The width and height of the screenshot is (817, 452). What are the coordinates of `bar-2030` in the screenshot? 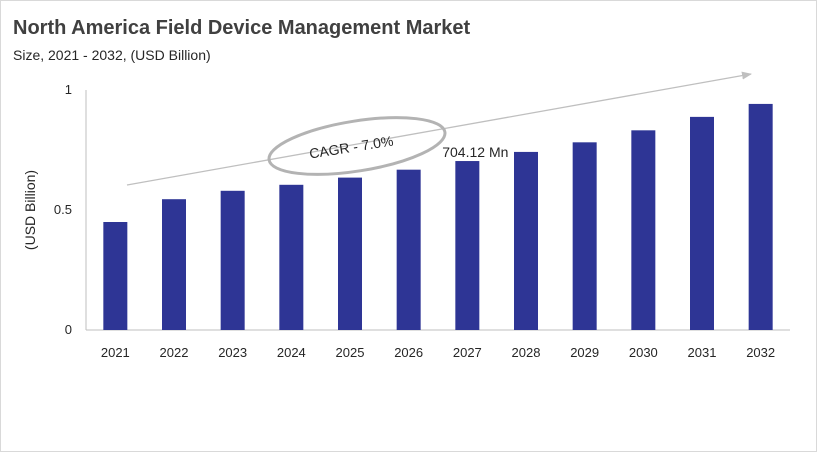 It's located at (643, 230).